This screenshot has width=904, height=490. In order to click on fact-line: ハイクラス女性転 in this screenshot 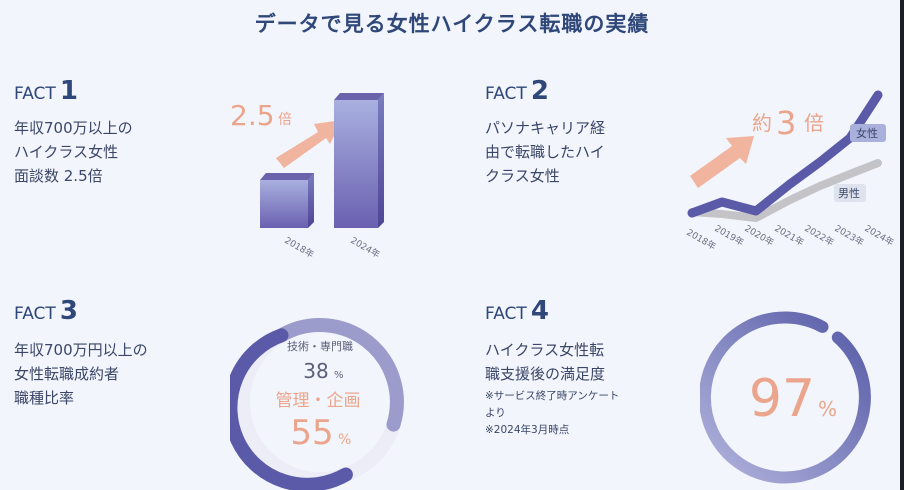, I will do `click(545, 350)`.